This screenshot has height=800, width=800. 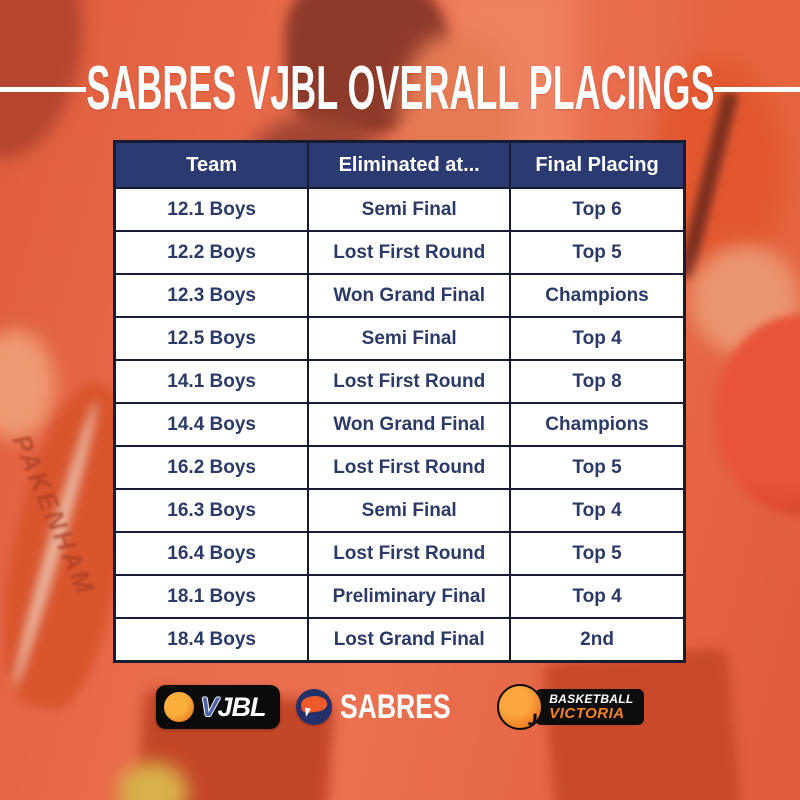 I want to click on footer-logos: VJBL SABRES BASKETBALL VICTORIA, so click(x=400, y=707).